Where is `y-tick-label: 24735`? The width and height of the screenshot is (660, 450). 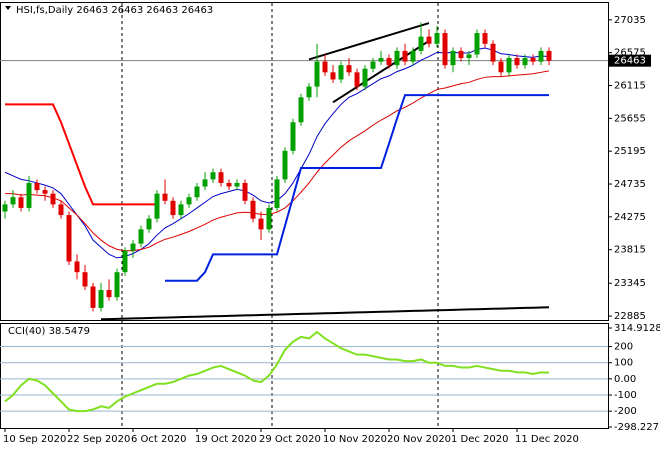 y-tick-label: 24735 is located at coordinates (630, 184).